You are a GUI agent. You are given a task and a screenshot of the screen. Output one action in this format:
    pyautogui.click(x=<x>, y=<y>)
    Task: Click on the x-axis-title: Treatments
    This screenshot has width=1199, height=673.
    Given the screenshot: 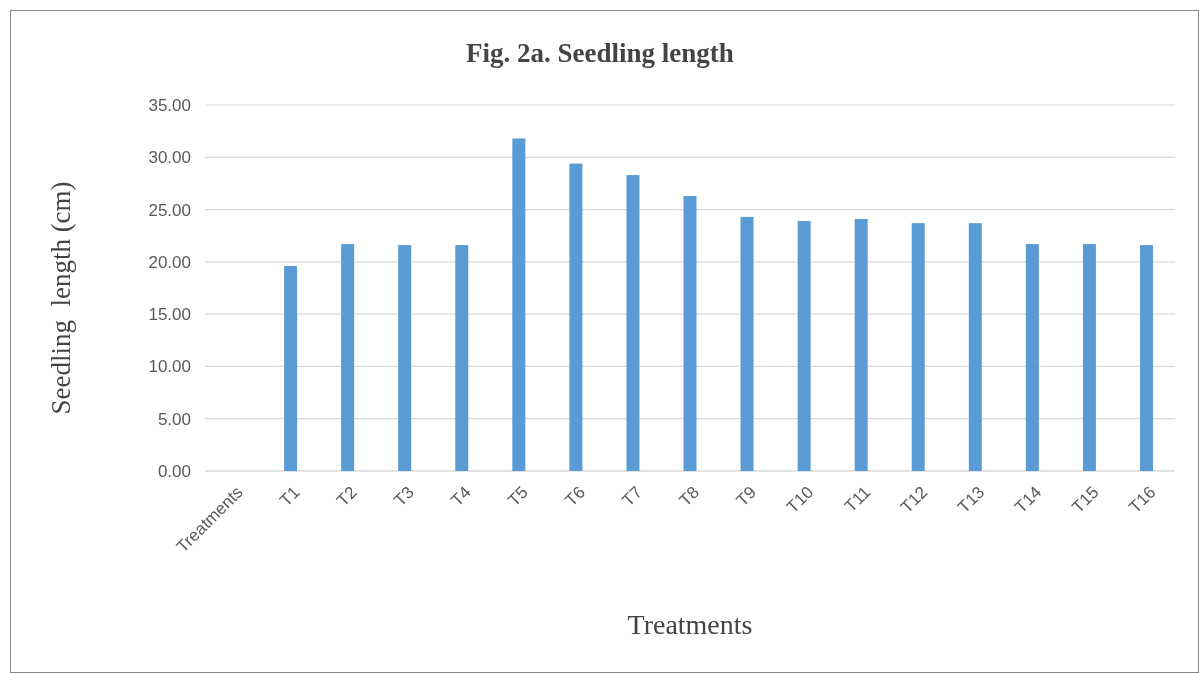 What is the action you would take?
    pyautogui.click(x=690, y=624)
    